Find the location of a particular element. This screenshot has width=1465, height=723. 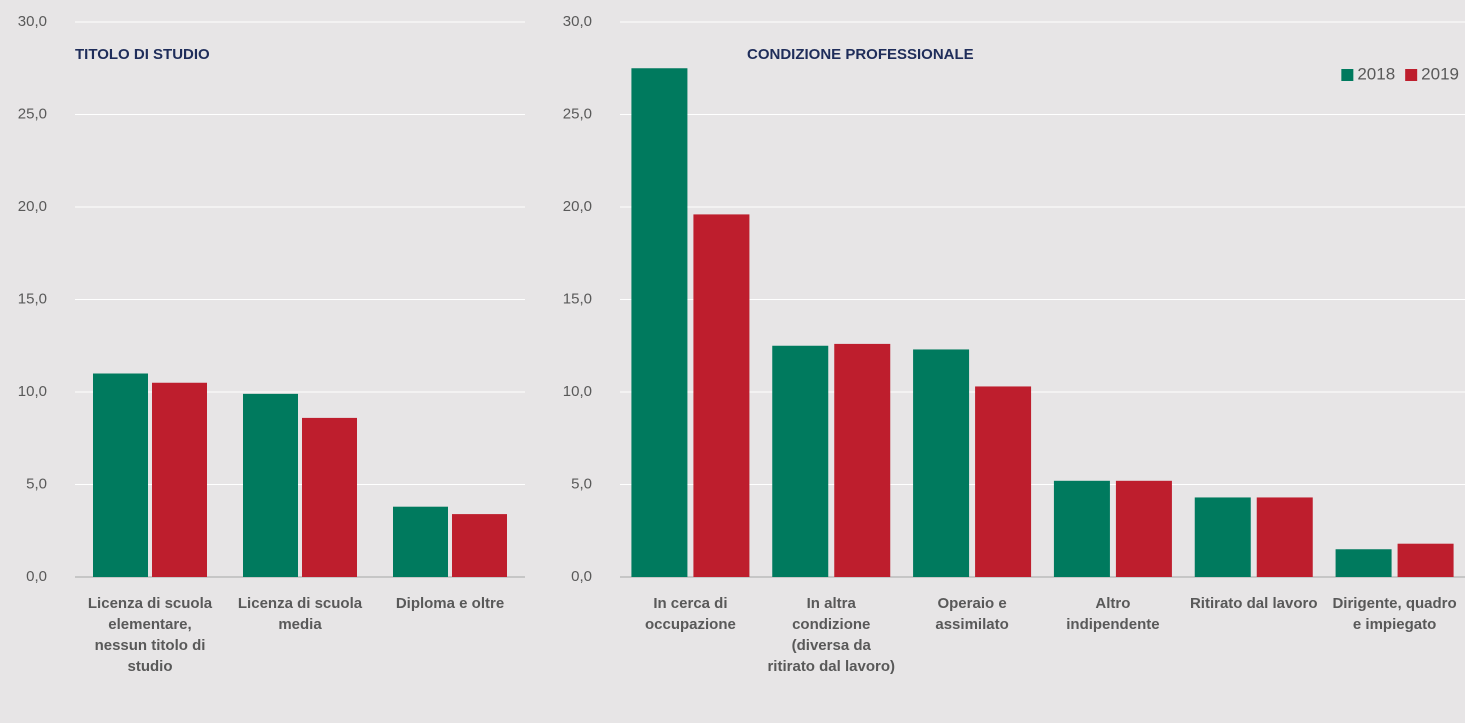

x-tick-label: Operaio e assimilato is located at coordinates (972, 614).